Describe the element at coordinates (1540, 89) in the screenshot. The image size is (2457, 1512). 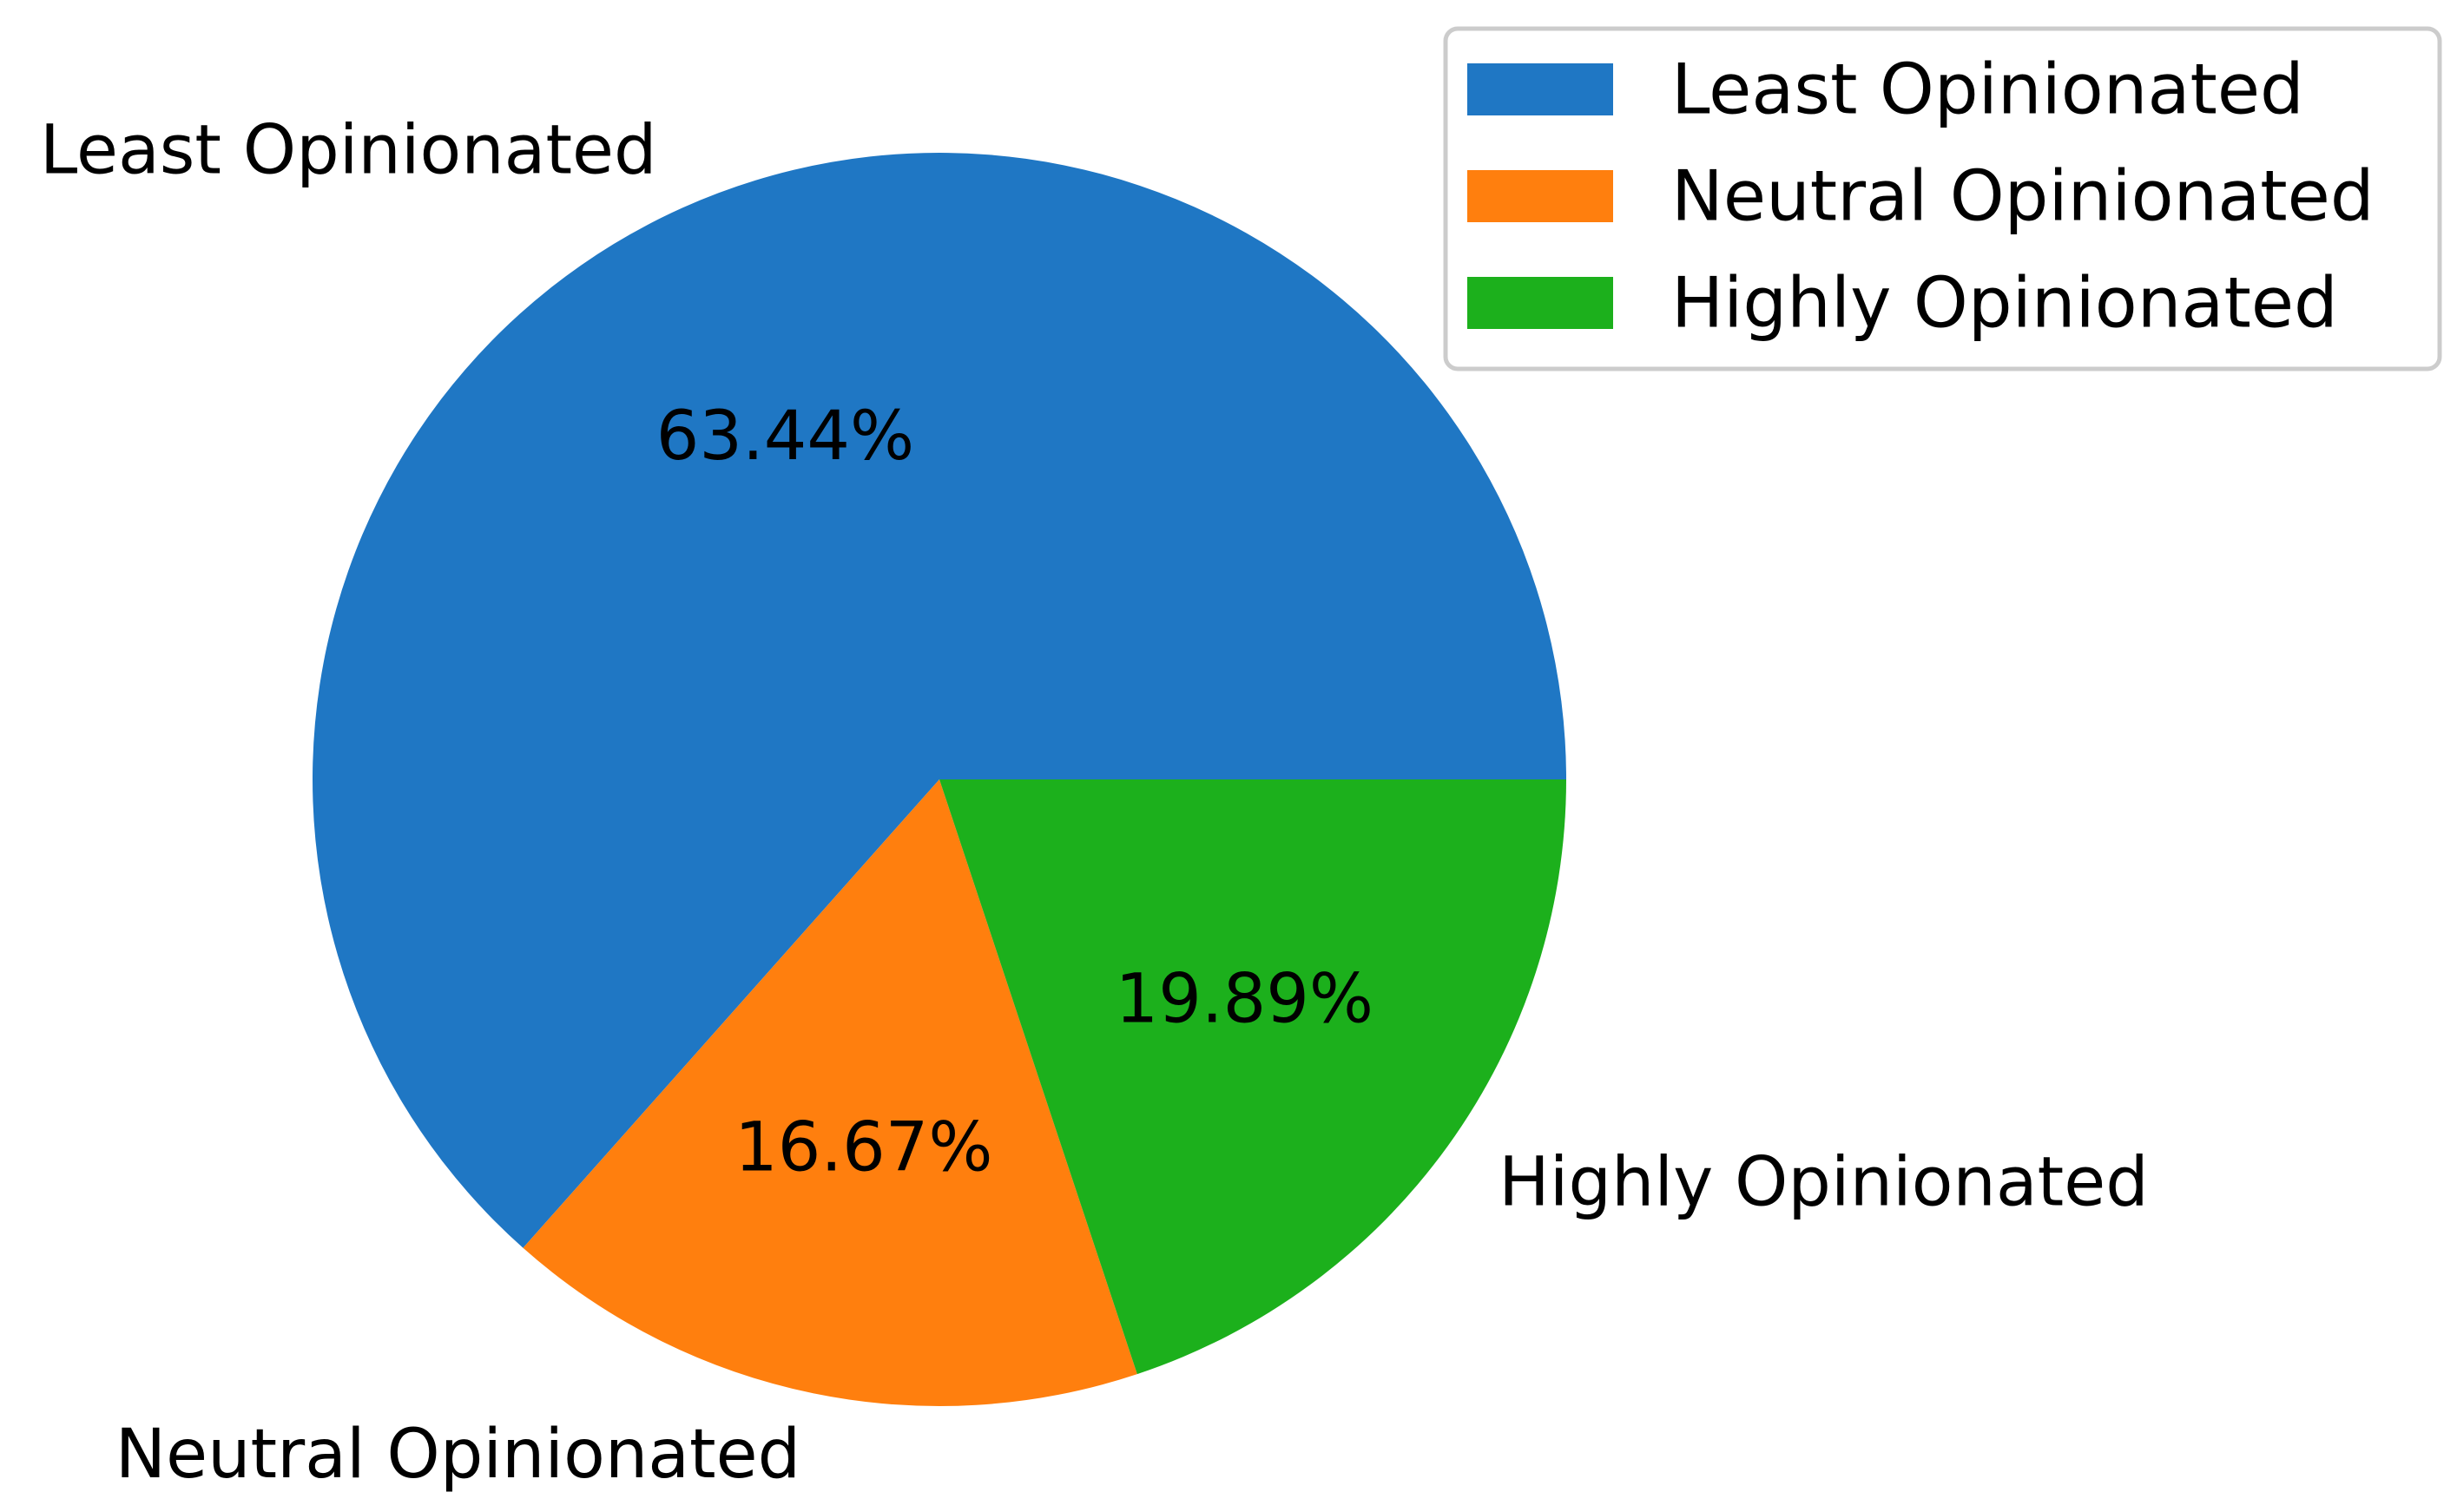
I see `legend-swatch-least-opinionated` at that location.